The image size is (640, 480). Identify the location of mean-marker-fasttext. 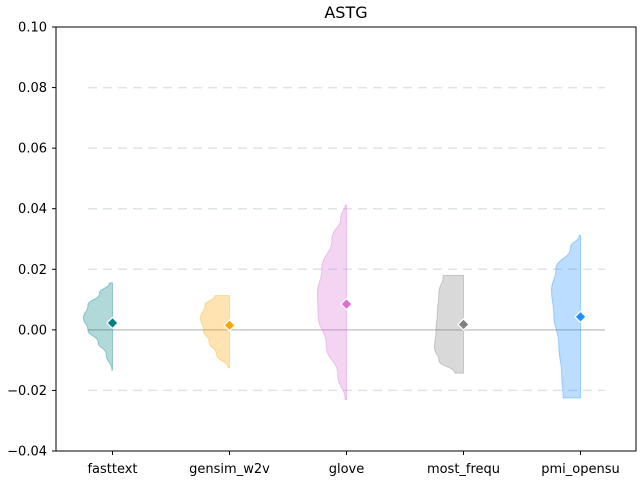
(112, 323).